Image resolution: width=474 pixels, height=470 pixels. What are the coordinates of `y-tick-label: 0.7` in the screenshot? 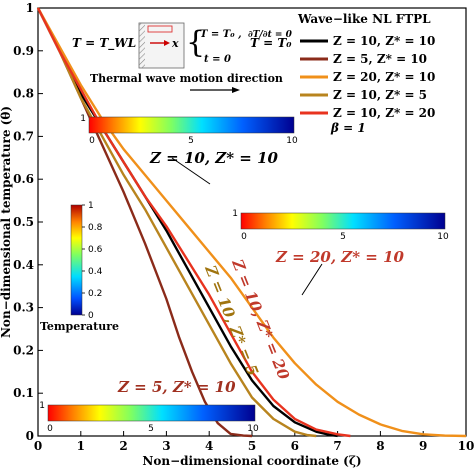 It's located at (23, 136).